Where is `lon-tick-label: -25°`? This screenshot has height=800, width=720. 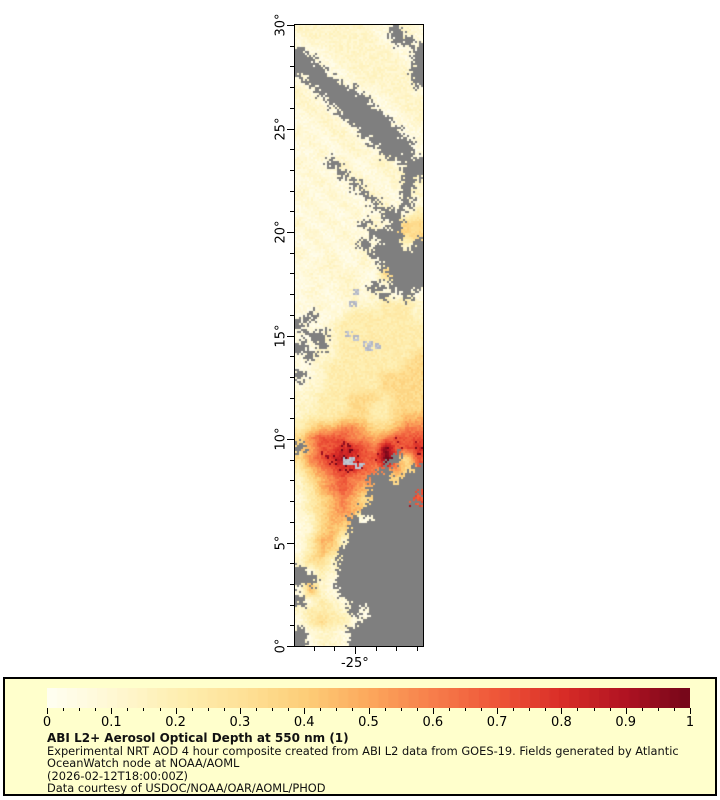
lon-tick-label: -25° is located at coordinates (354, 663).